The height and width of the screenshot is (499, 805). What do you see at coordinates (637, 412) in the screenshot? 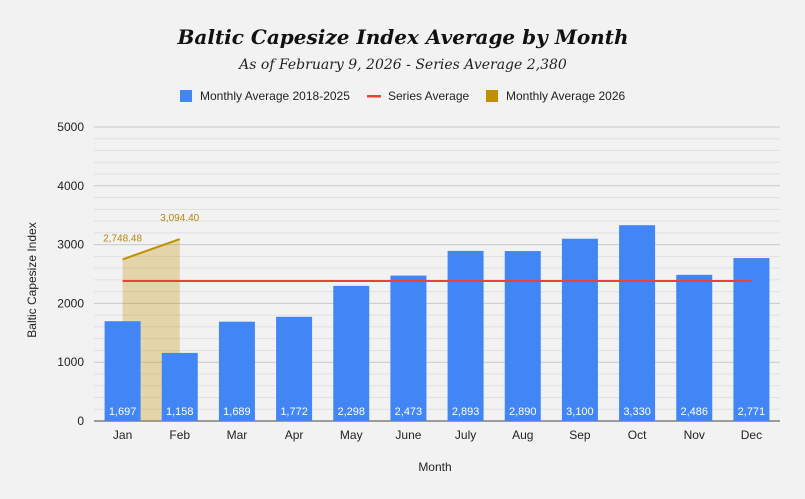
I see `bar-label-oct: 3,330` at bounding box center [637, 412].